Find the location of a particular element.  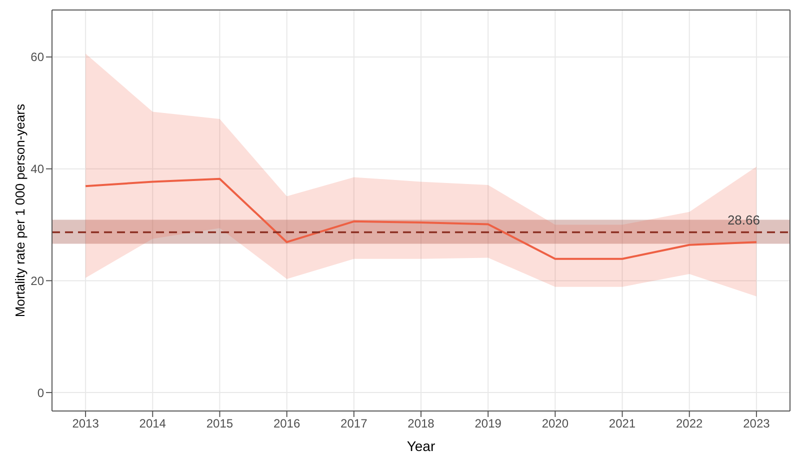

y-tick-label: 60 is located at coordinates (37, 57).